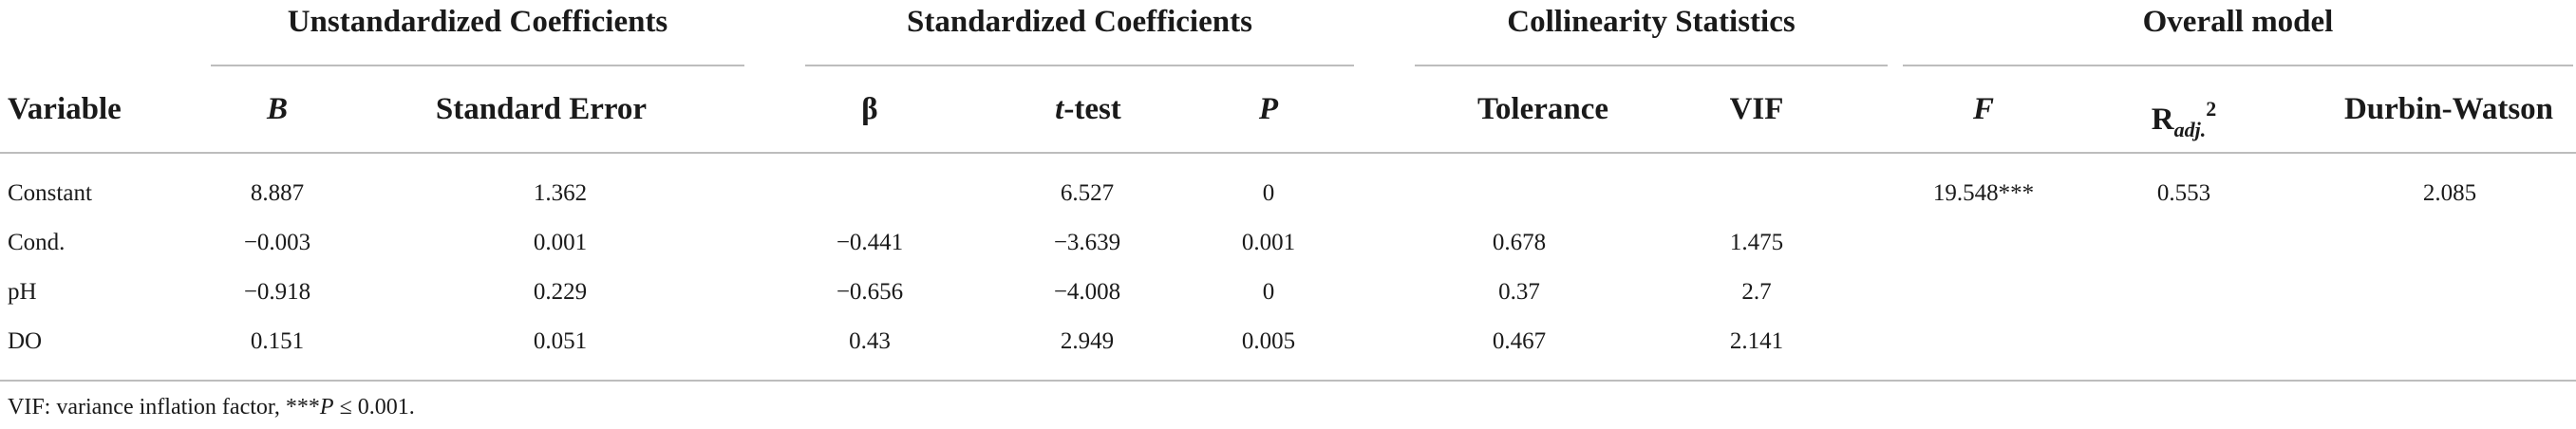  Describe the element at coordinates (1519, 341) in the screenshot. I see `cell-tolerance: 0.467` at that location.